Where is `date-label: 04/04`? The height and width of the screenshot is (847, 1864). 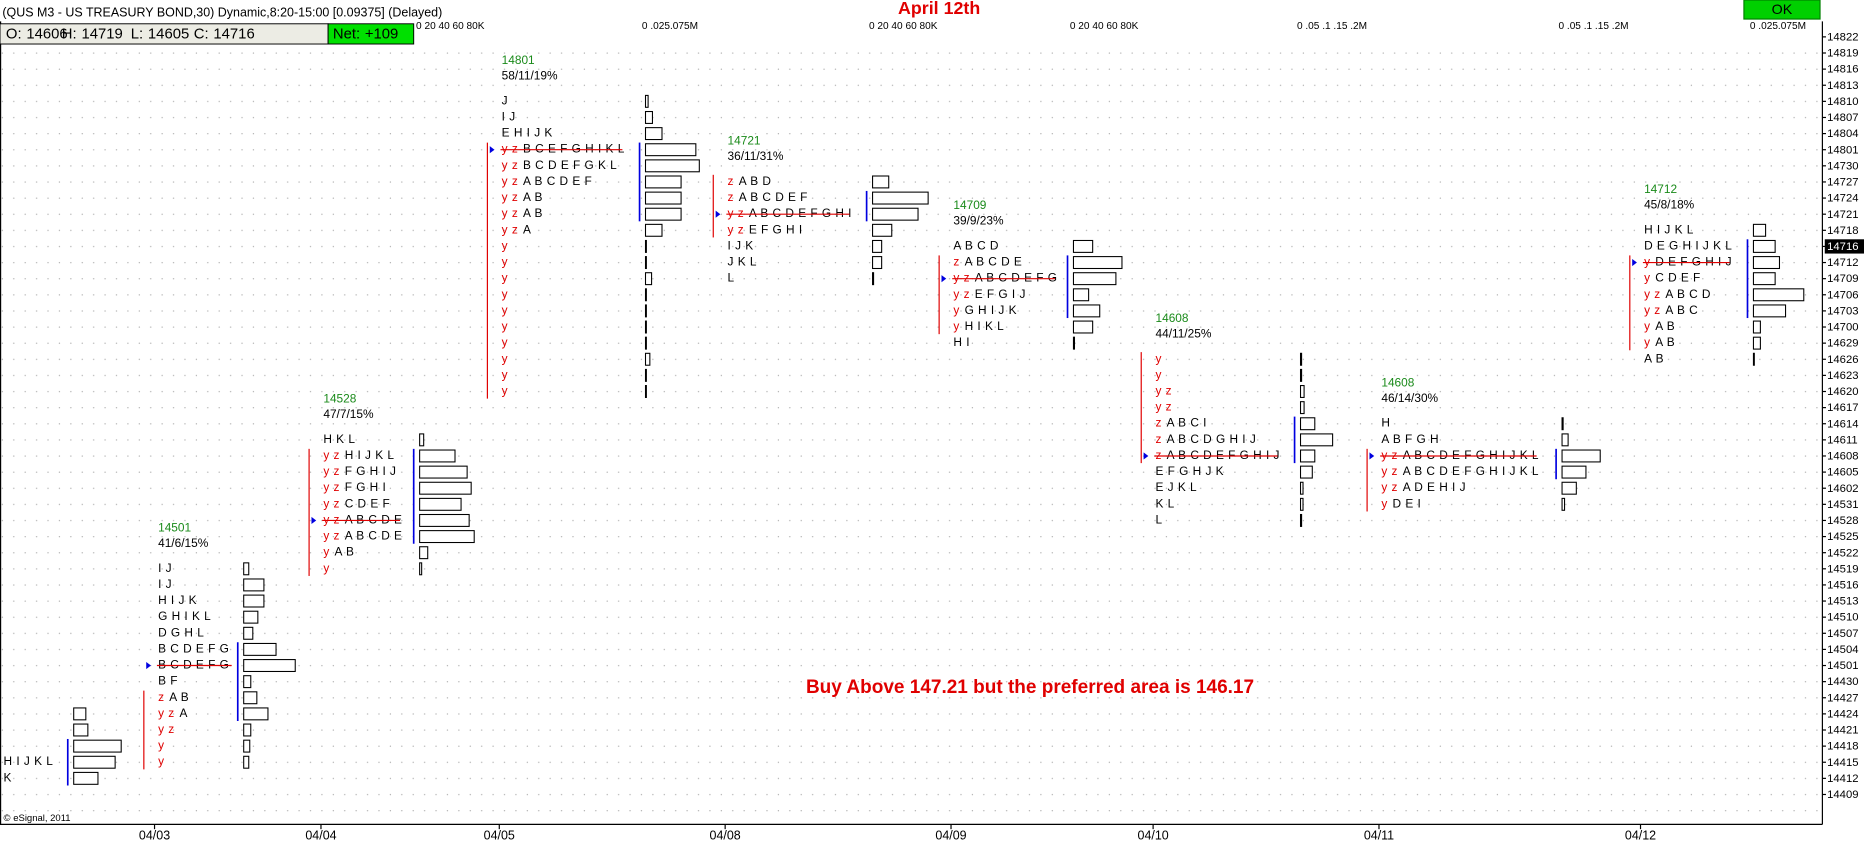 date-label: 04/04 is located at coordinates (320, 836).